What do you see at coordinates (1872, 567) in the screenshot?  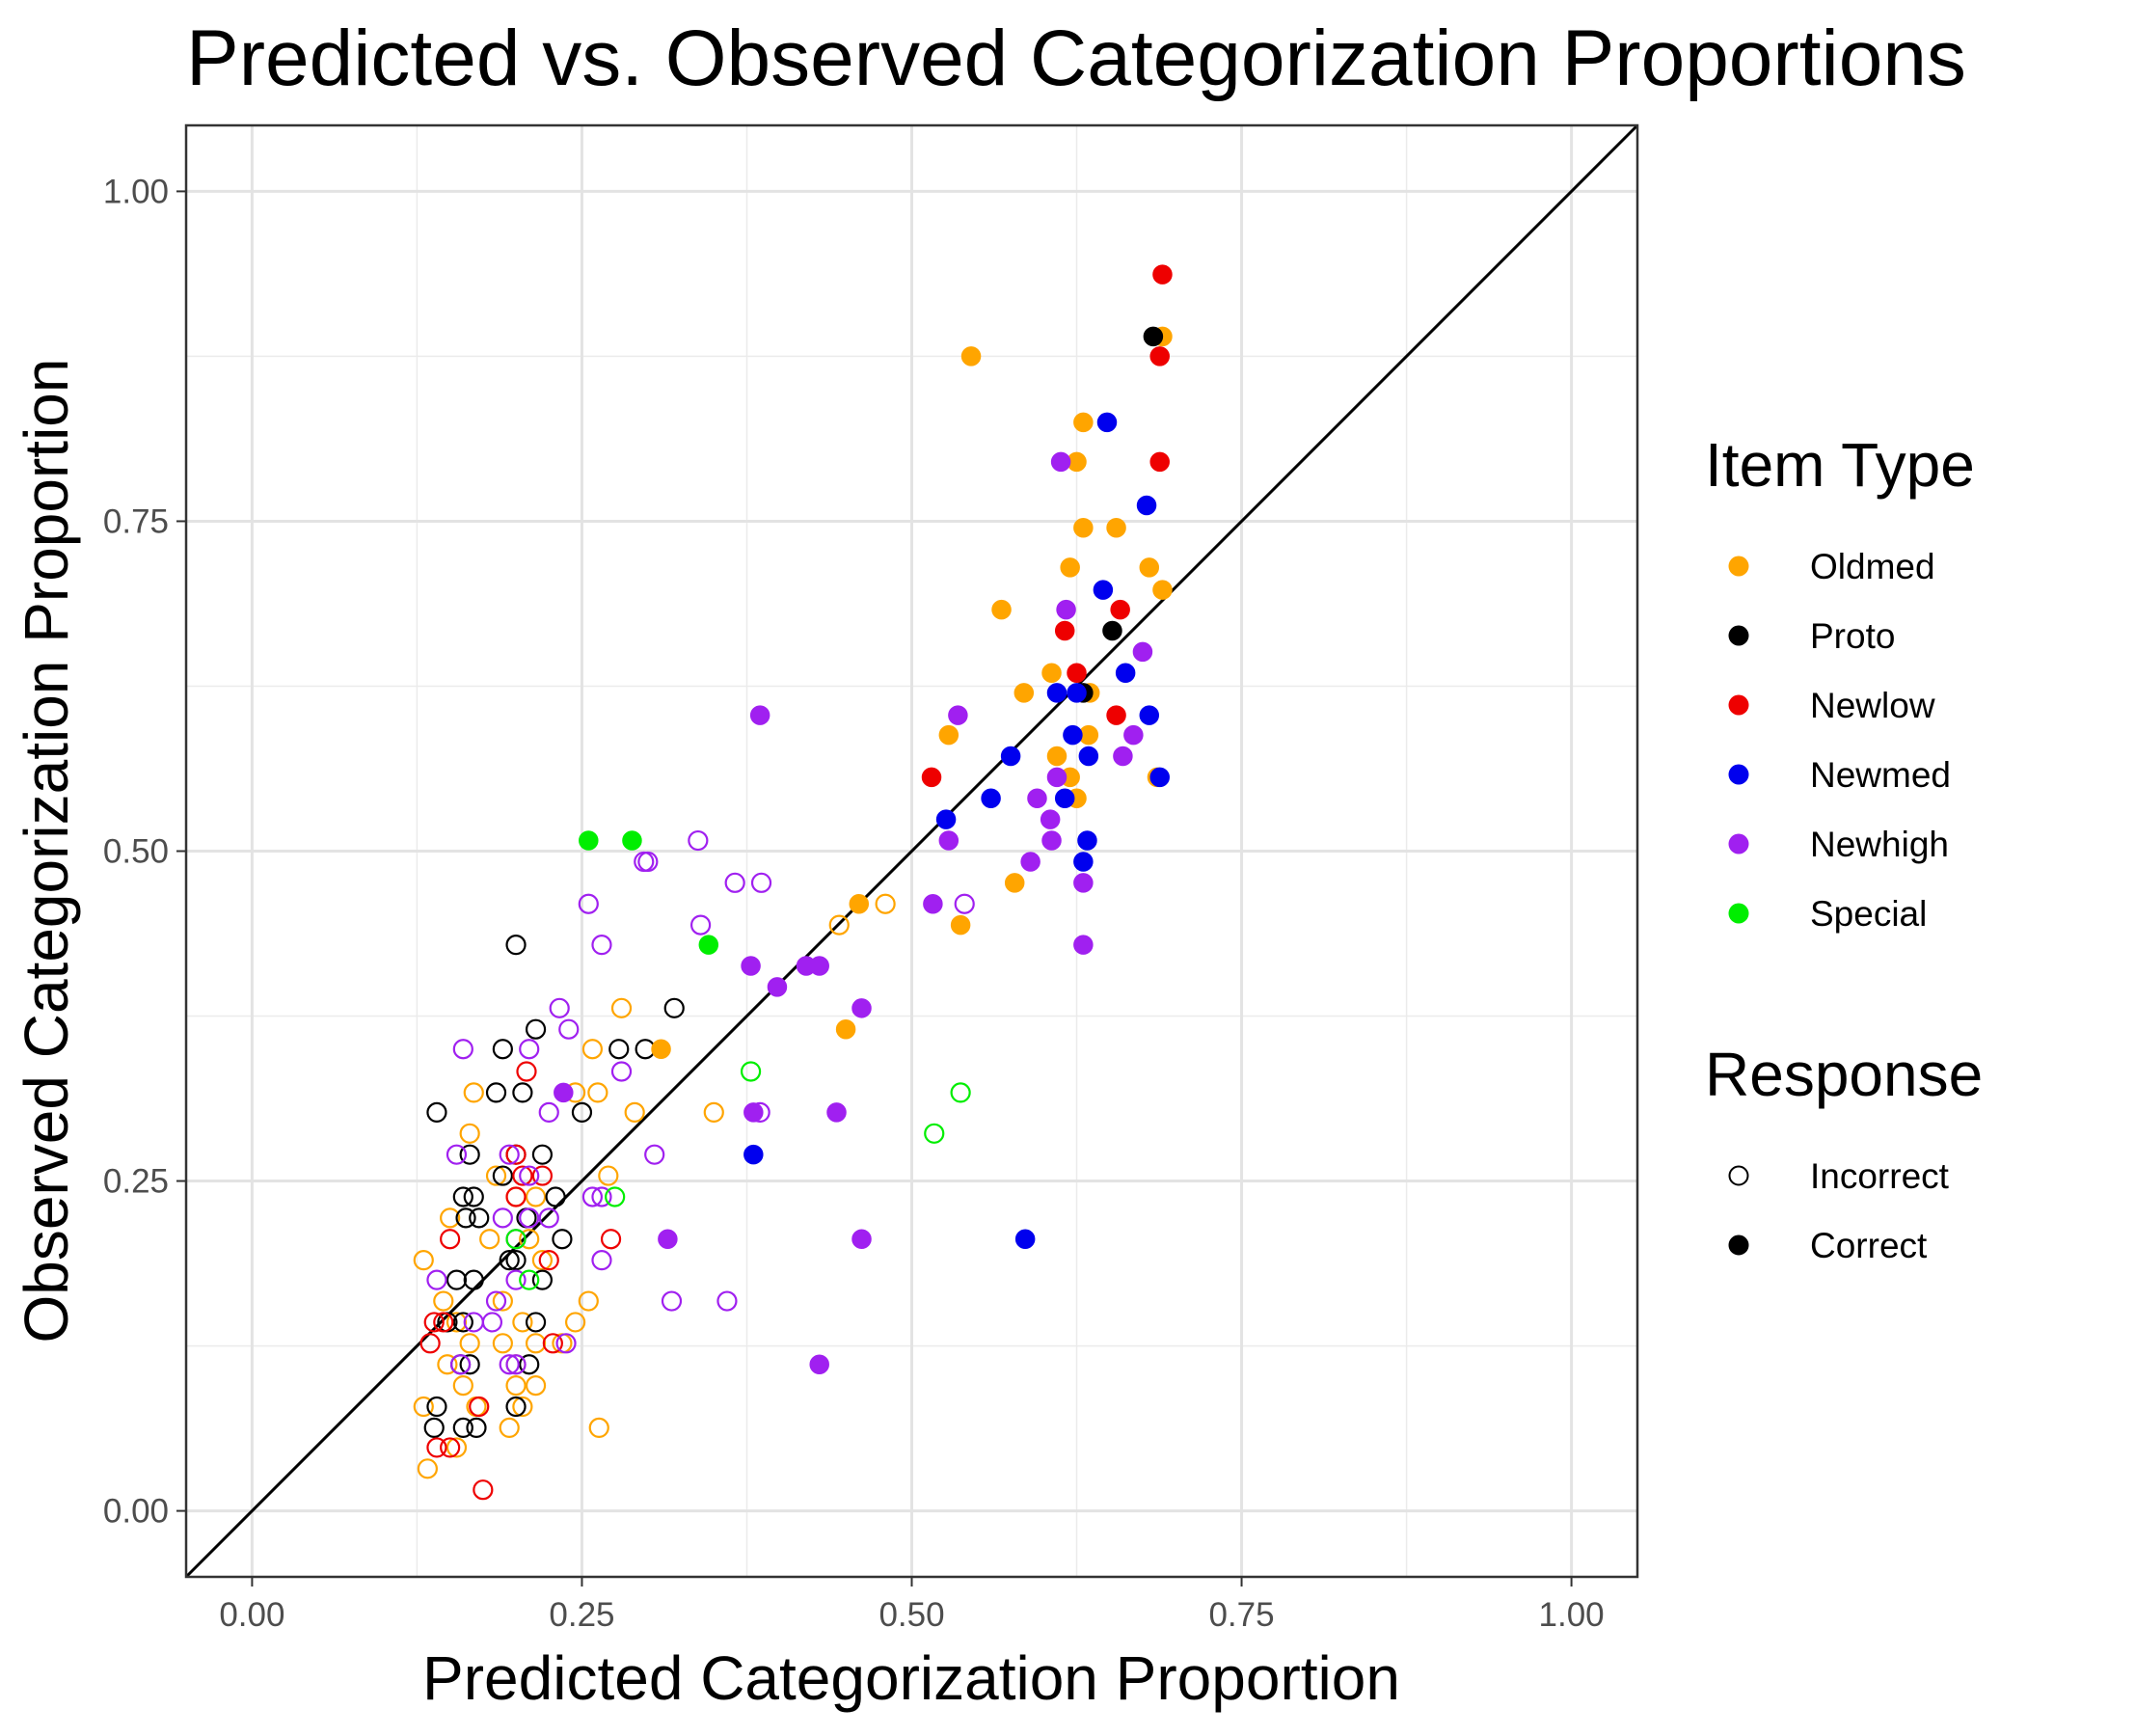 I see `legend-label-oldmed: Oldmed` at bounding box center [1872, 567].